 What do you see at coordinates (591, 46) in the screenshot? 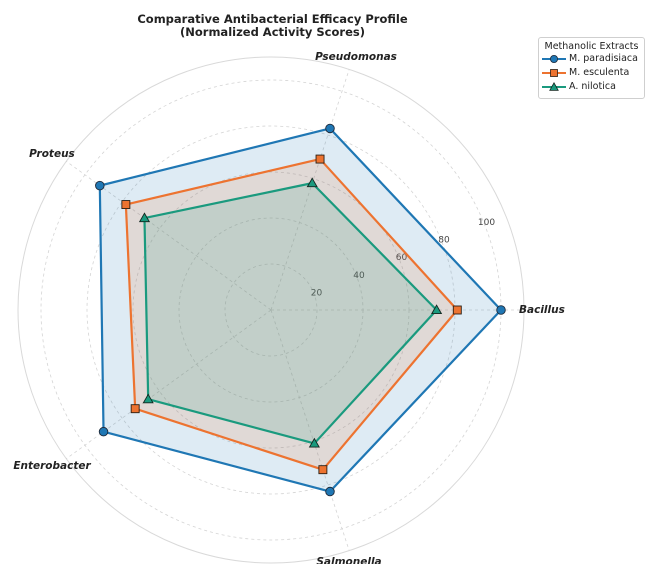
I see `legend-title: Methanolic Extracts` at bounding box center [591, 46].